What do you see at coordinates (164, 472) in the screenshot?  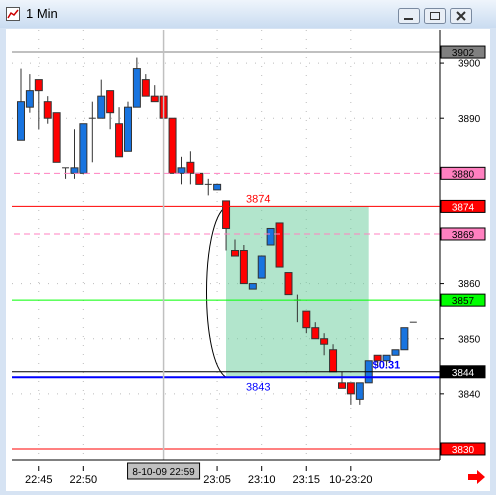 I see `text: 8-10-09 22:59` at bounding box center [164, 472].